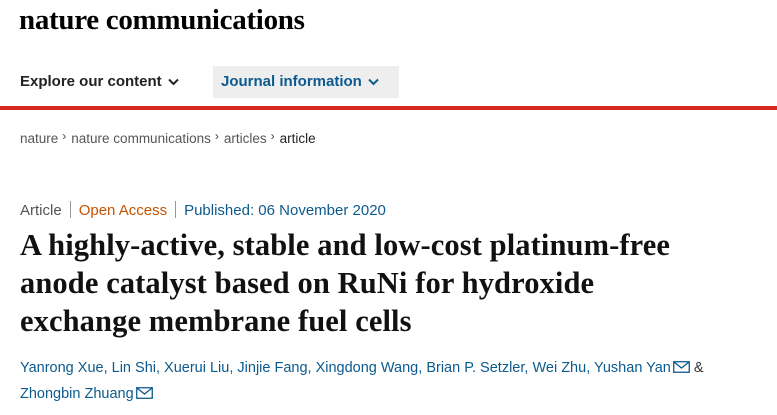 The image size is (777, 415). I want to click on author: Jinjie Fang, so click(272, 368).